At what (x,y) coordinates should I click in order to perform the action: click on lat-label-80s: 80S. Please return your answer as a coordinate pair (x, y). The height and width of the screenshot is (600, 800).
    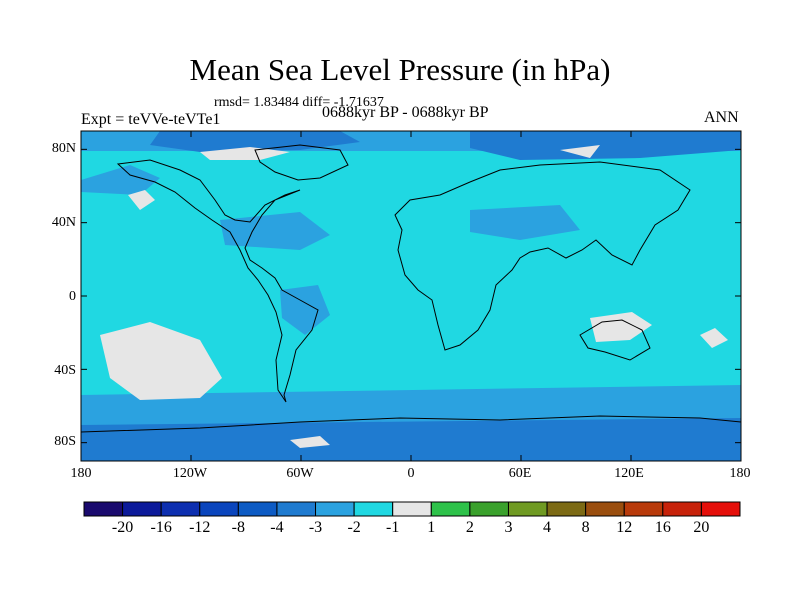
    Looking at the image, I should click on (65, 441).